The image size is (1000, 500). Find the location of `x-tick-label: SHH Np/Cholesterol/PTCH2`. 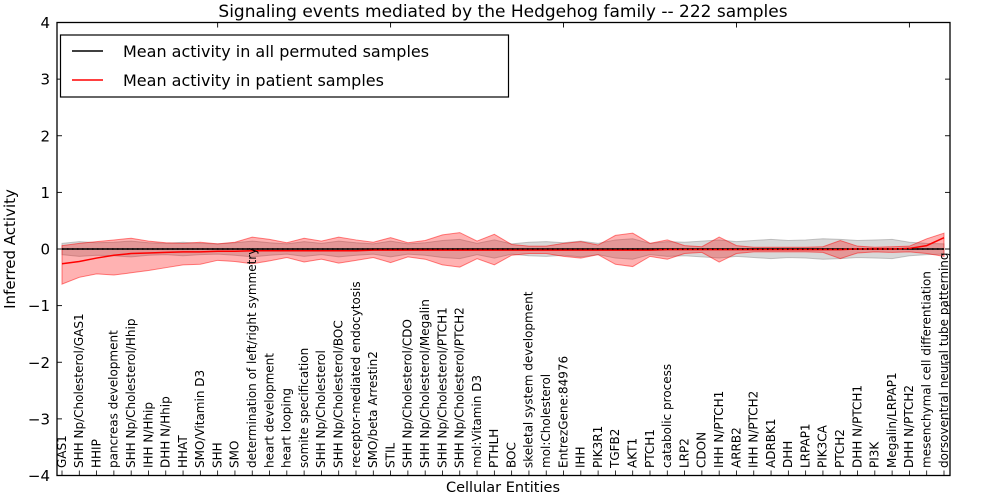

x-tick-label: SHH Np/Cholesterol/PTCH2 is located at coordinates (460, 387).